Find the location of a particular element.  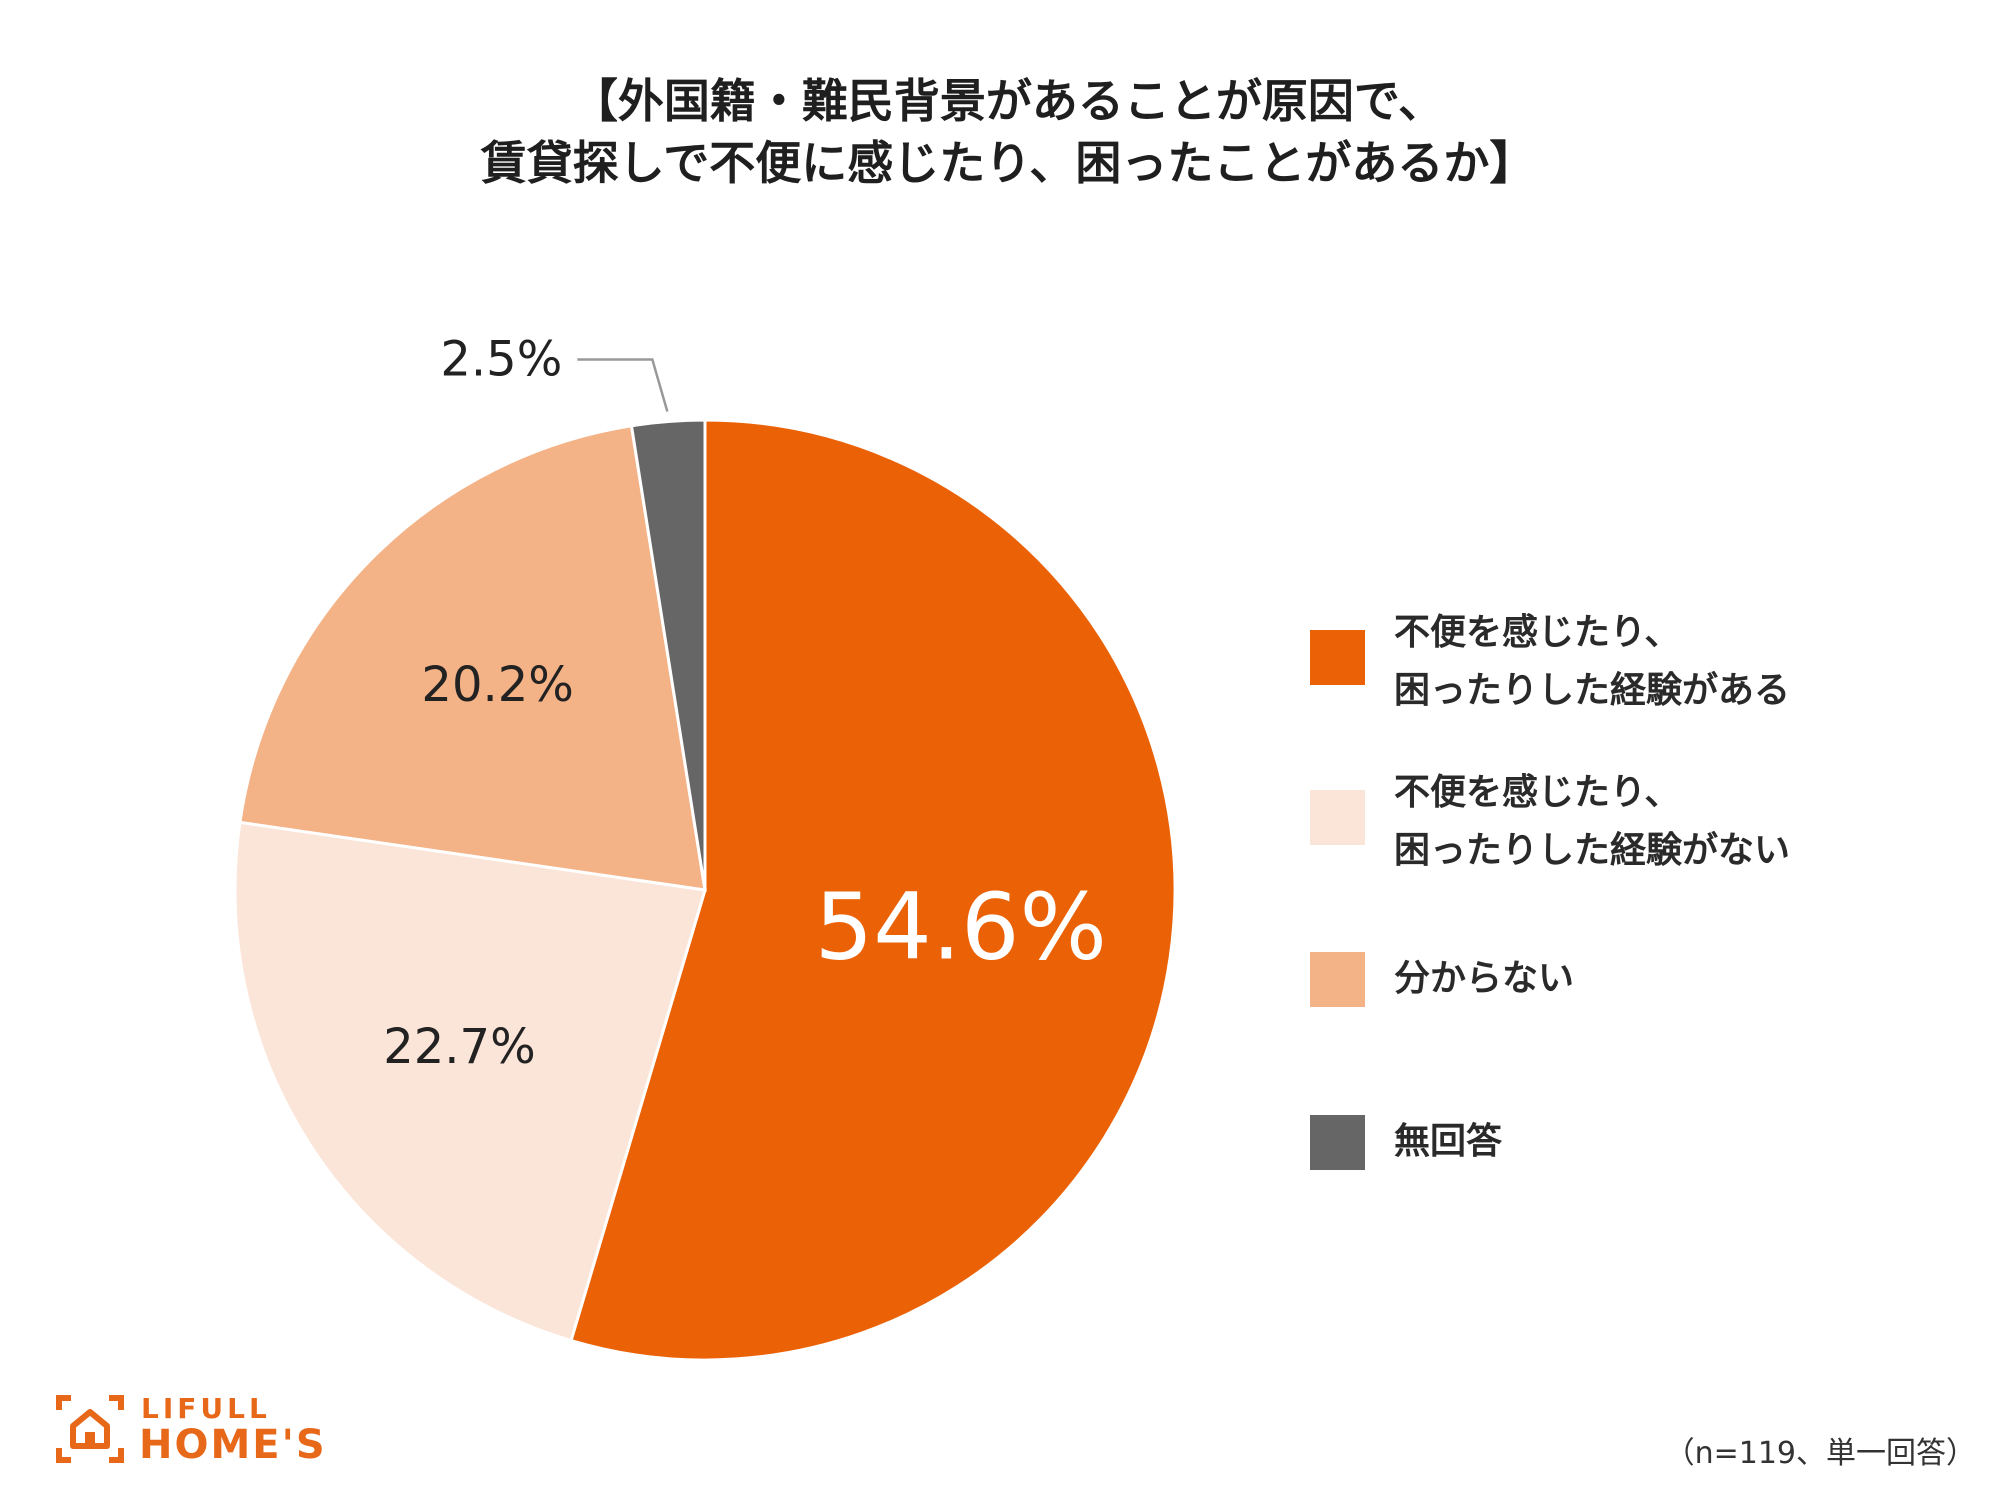

legend-swatch-not-experienced is located at coordinates (1337, 817).